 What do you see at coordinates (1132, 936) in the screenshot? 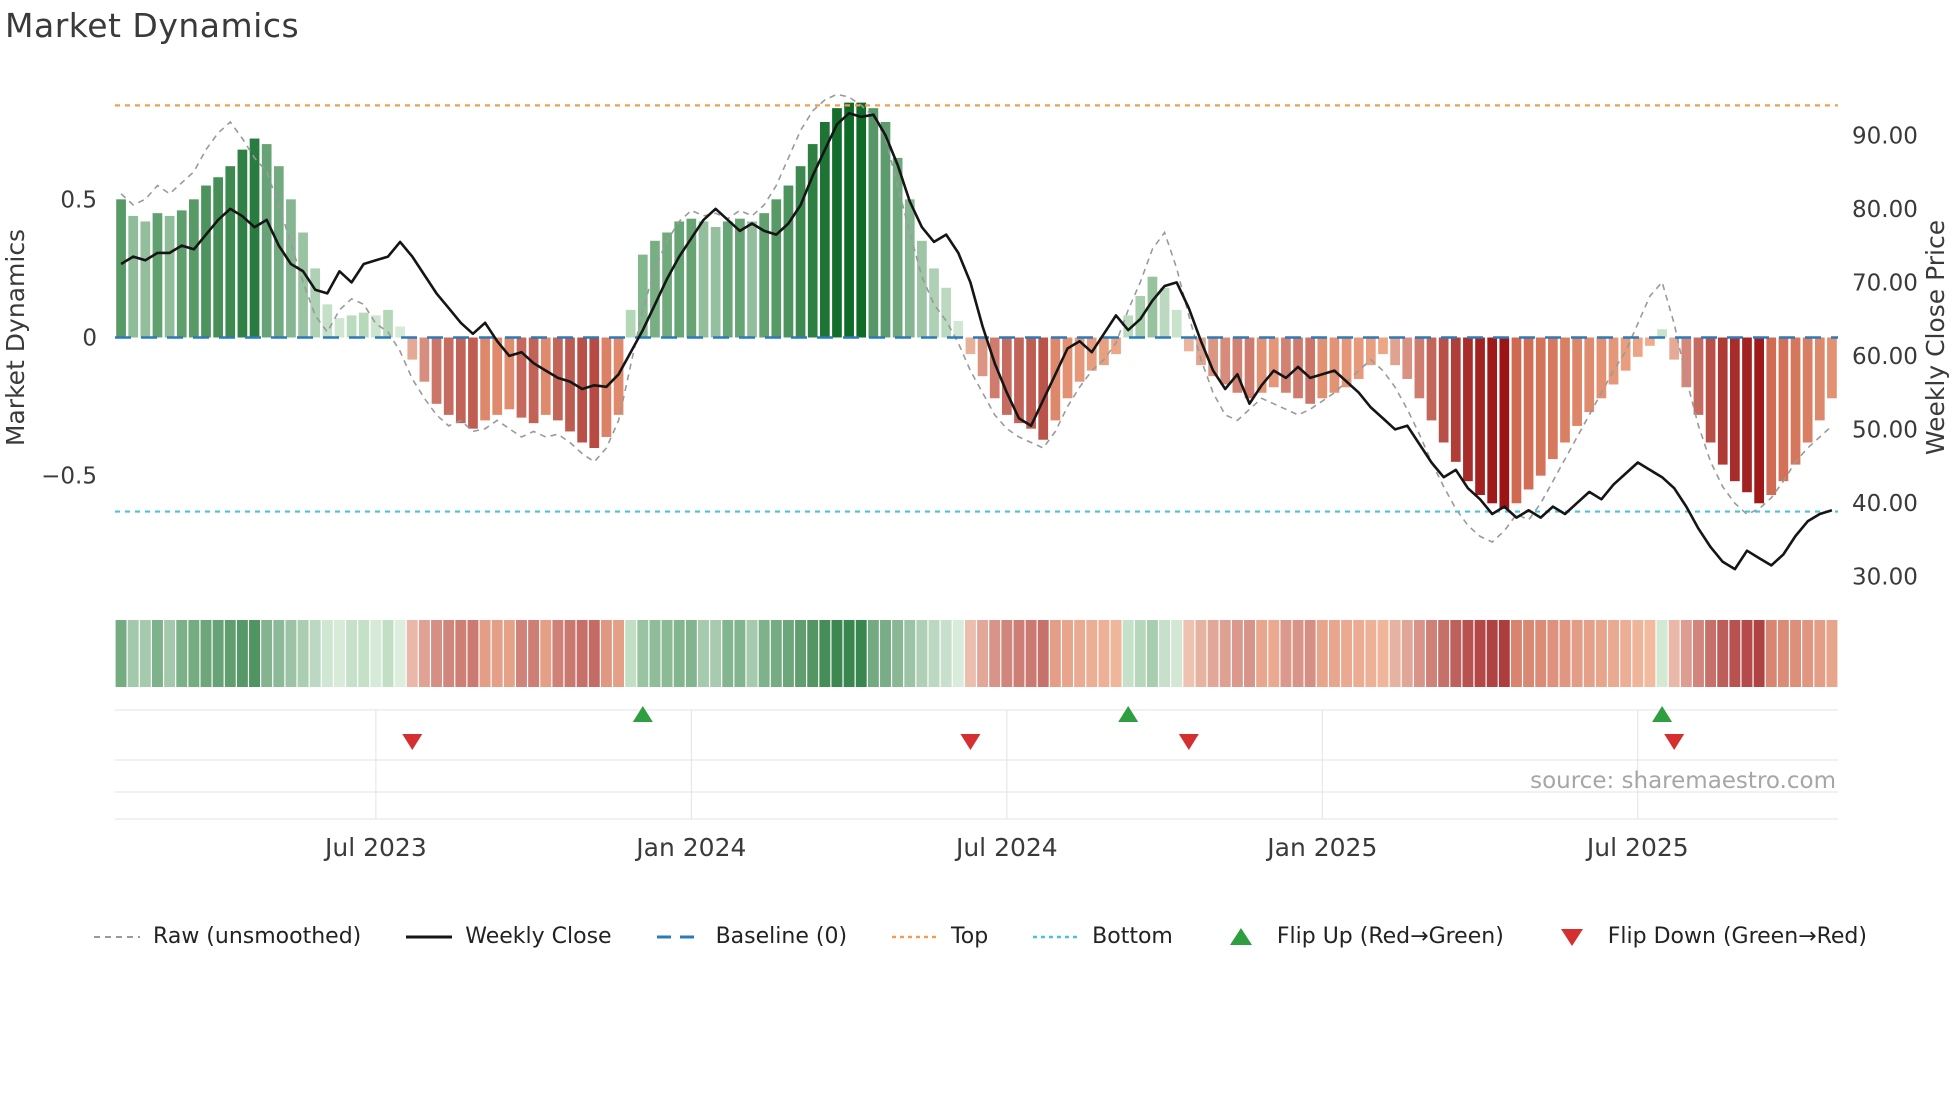
I see `legend-label: Bottom` at bounding box center [1132, 936].